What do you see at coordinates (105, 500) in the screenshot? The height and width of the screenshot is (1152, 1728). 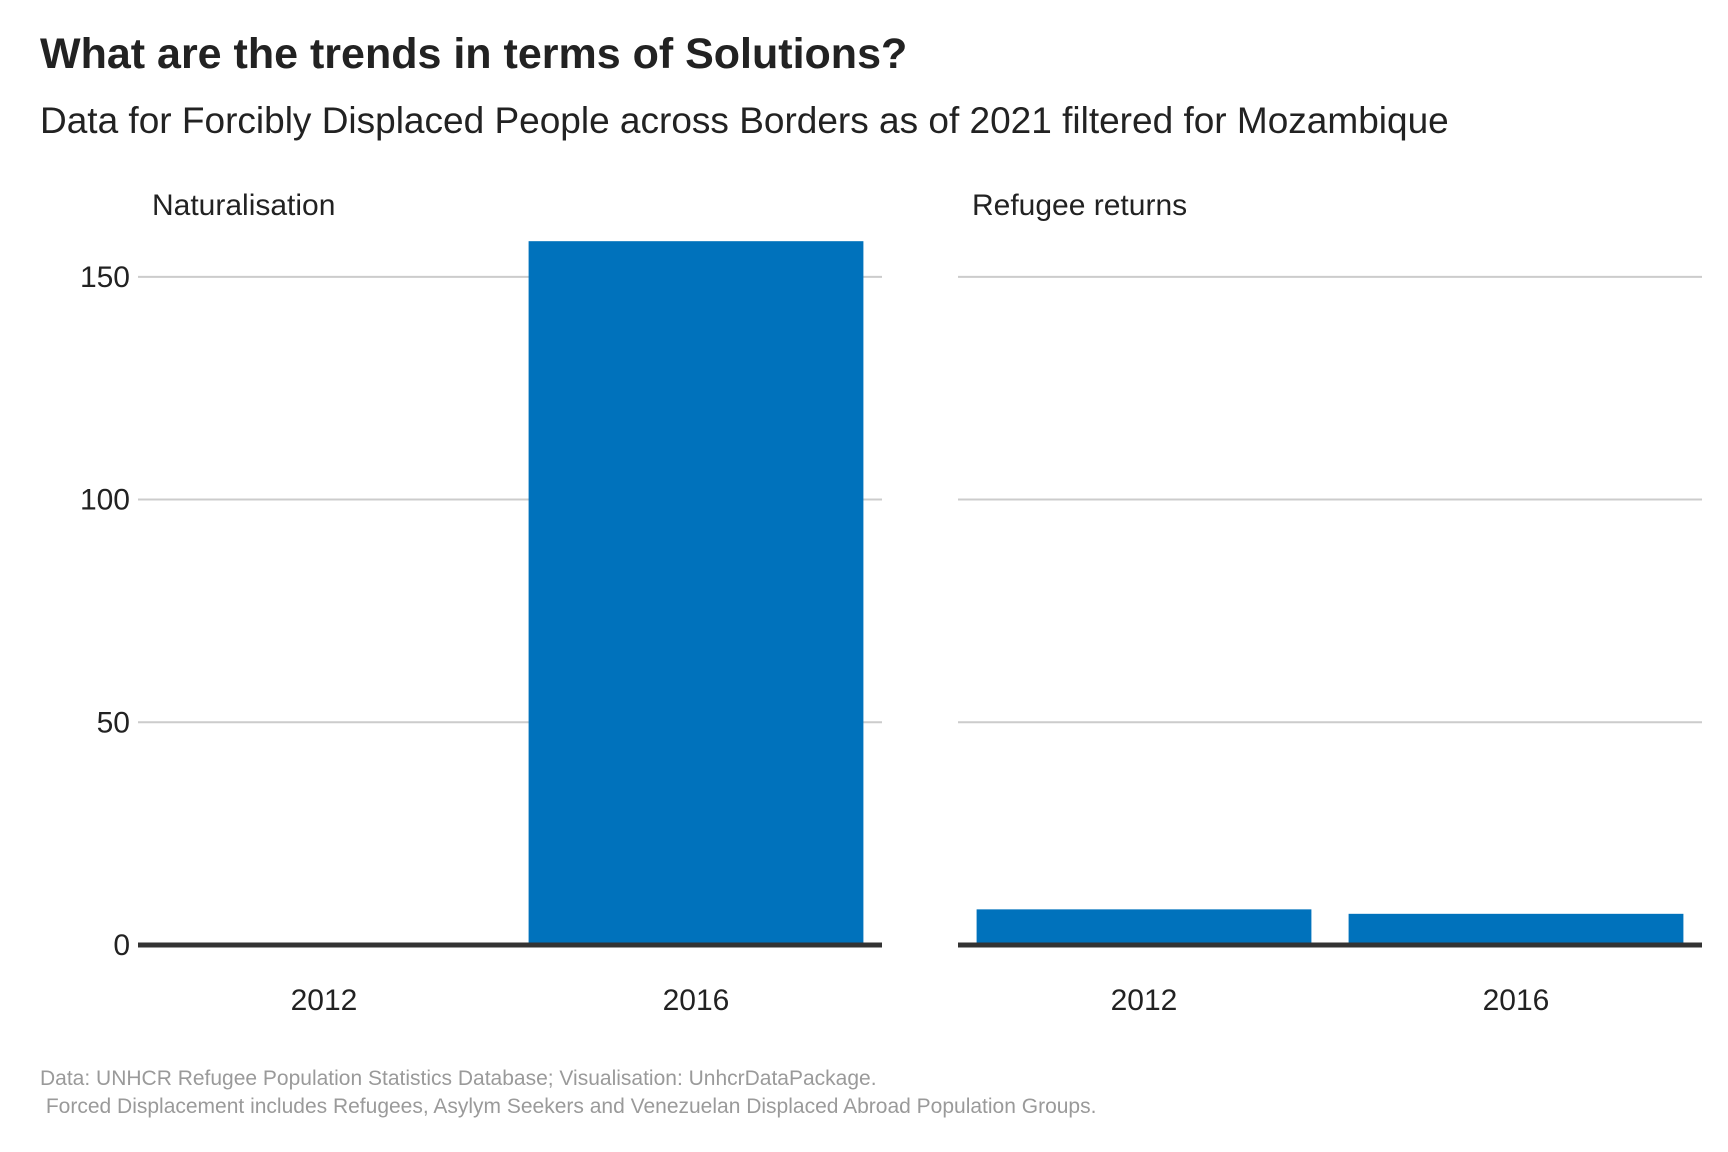 I see `y-tick-label: 100` at bounding box center [105, 500].